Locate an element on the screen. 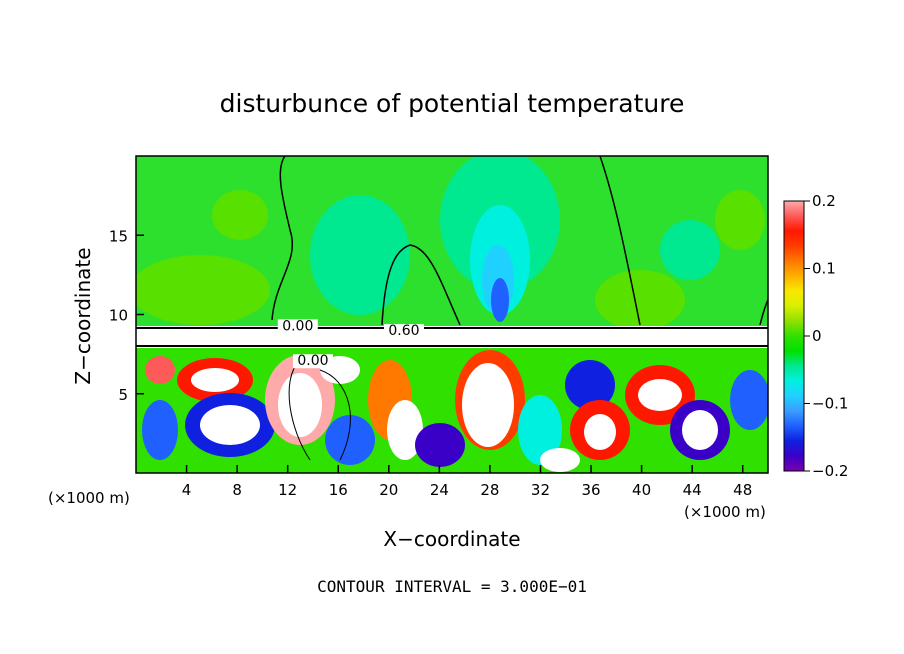 The height and width of the screenshot is (654, 904). y-tick-label: 5 is located at coordinates (123, 395).